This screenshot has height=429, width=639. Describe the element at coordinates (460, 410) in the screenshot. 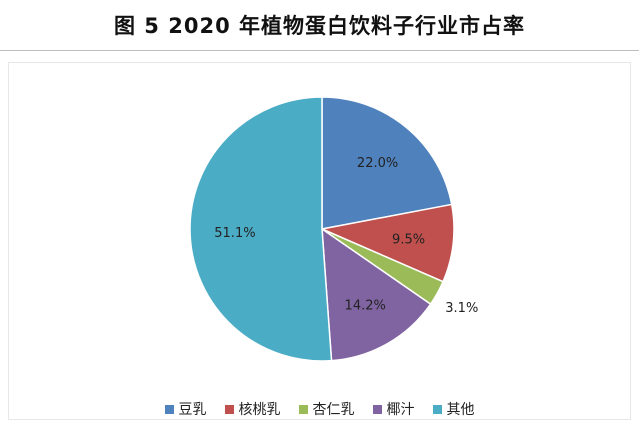

I see `legend-label-4: 其他` at that location.